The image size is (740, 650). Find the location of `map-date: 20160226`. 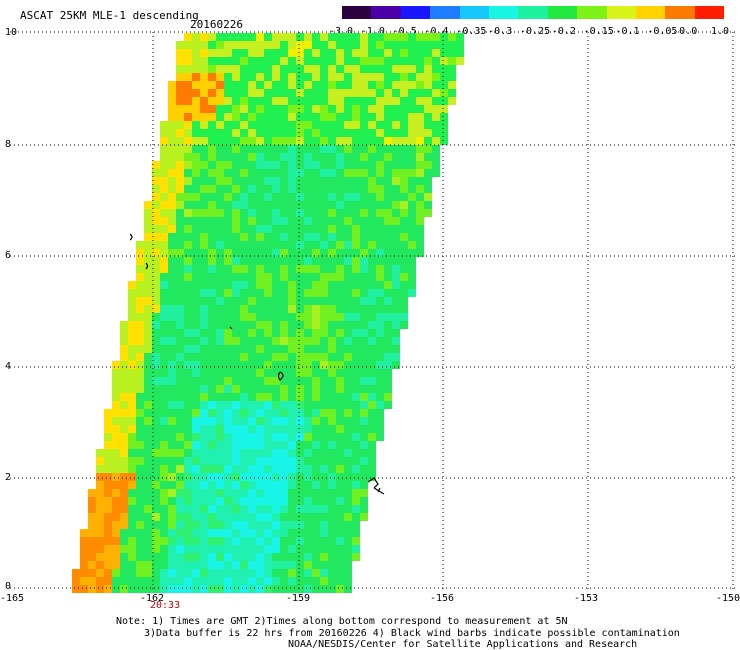

map-date: 20160226 is located at coordinates (216, 24).